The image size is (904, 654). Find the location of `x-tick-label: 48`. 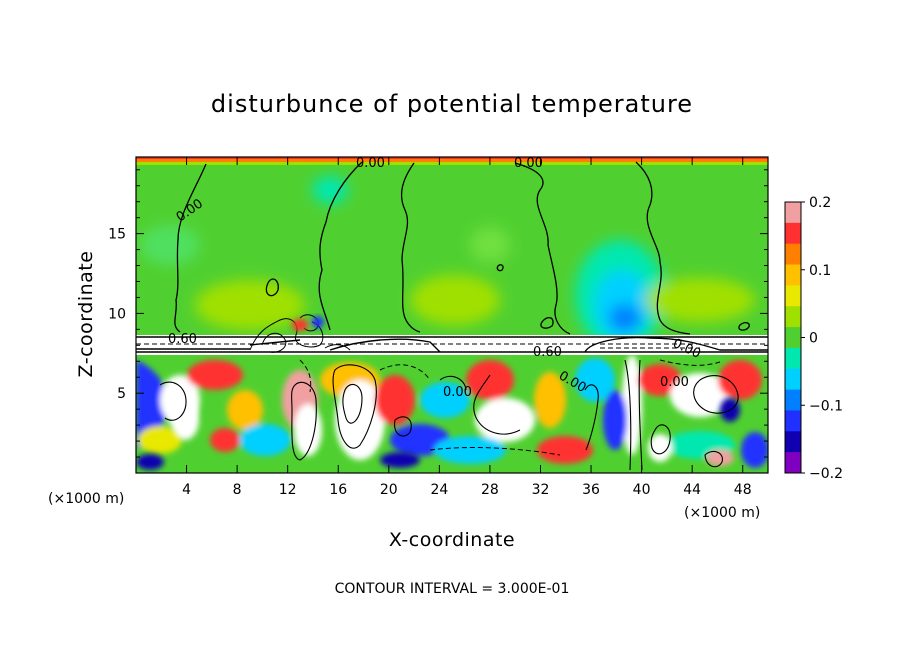

x-tick-label: 48 is located at coordinates (743, 490).